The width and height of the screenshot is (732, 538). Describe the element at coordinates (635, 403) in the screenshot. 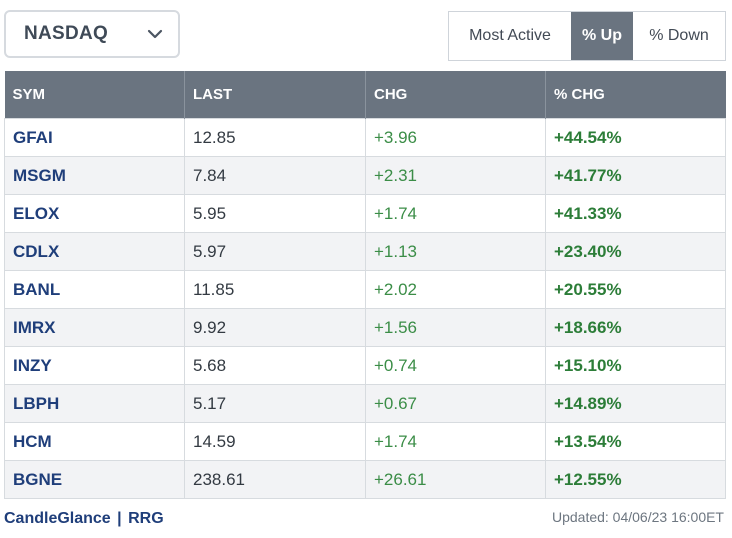

I see `percent-change-cell: +14.89%` at that location.